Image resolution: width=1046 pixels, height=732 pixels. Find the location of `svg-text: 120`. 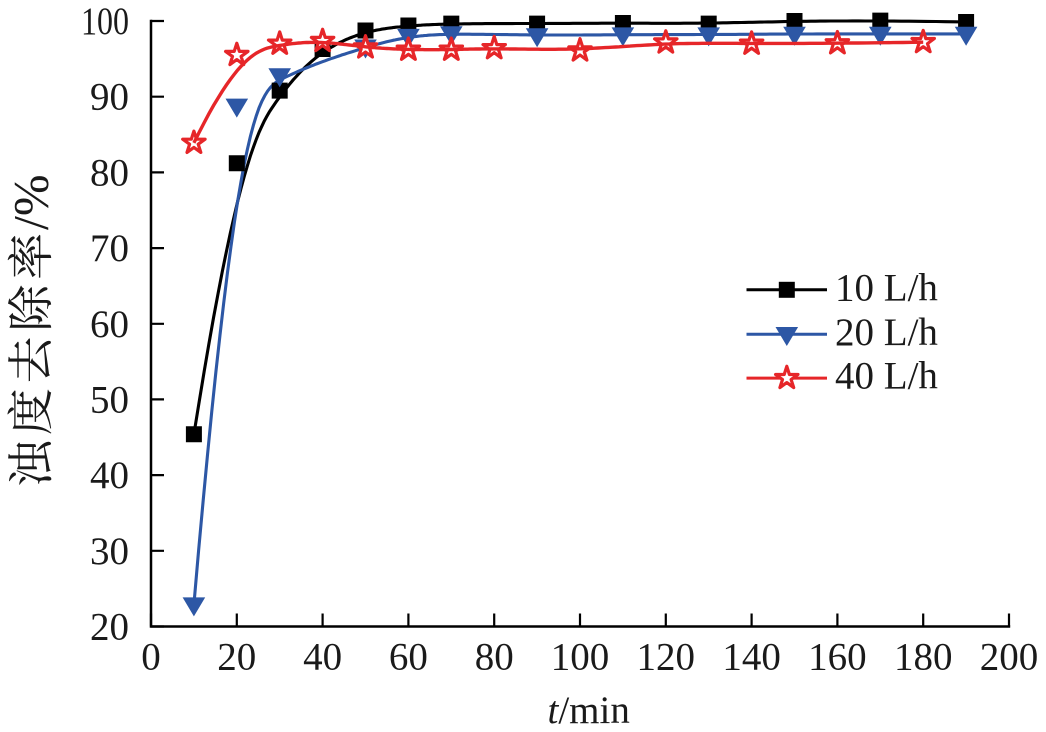

svg-text: 120 is located at coordinates (666, 657).